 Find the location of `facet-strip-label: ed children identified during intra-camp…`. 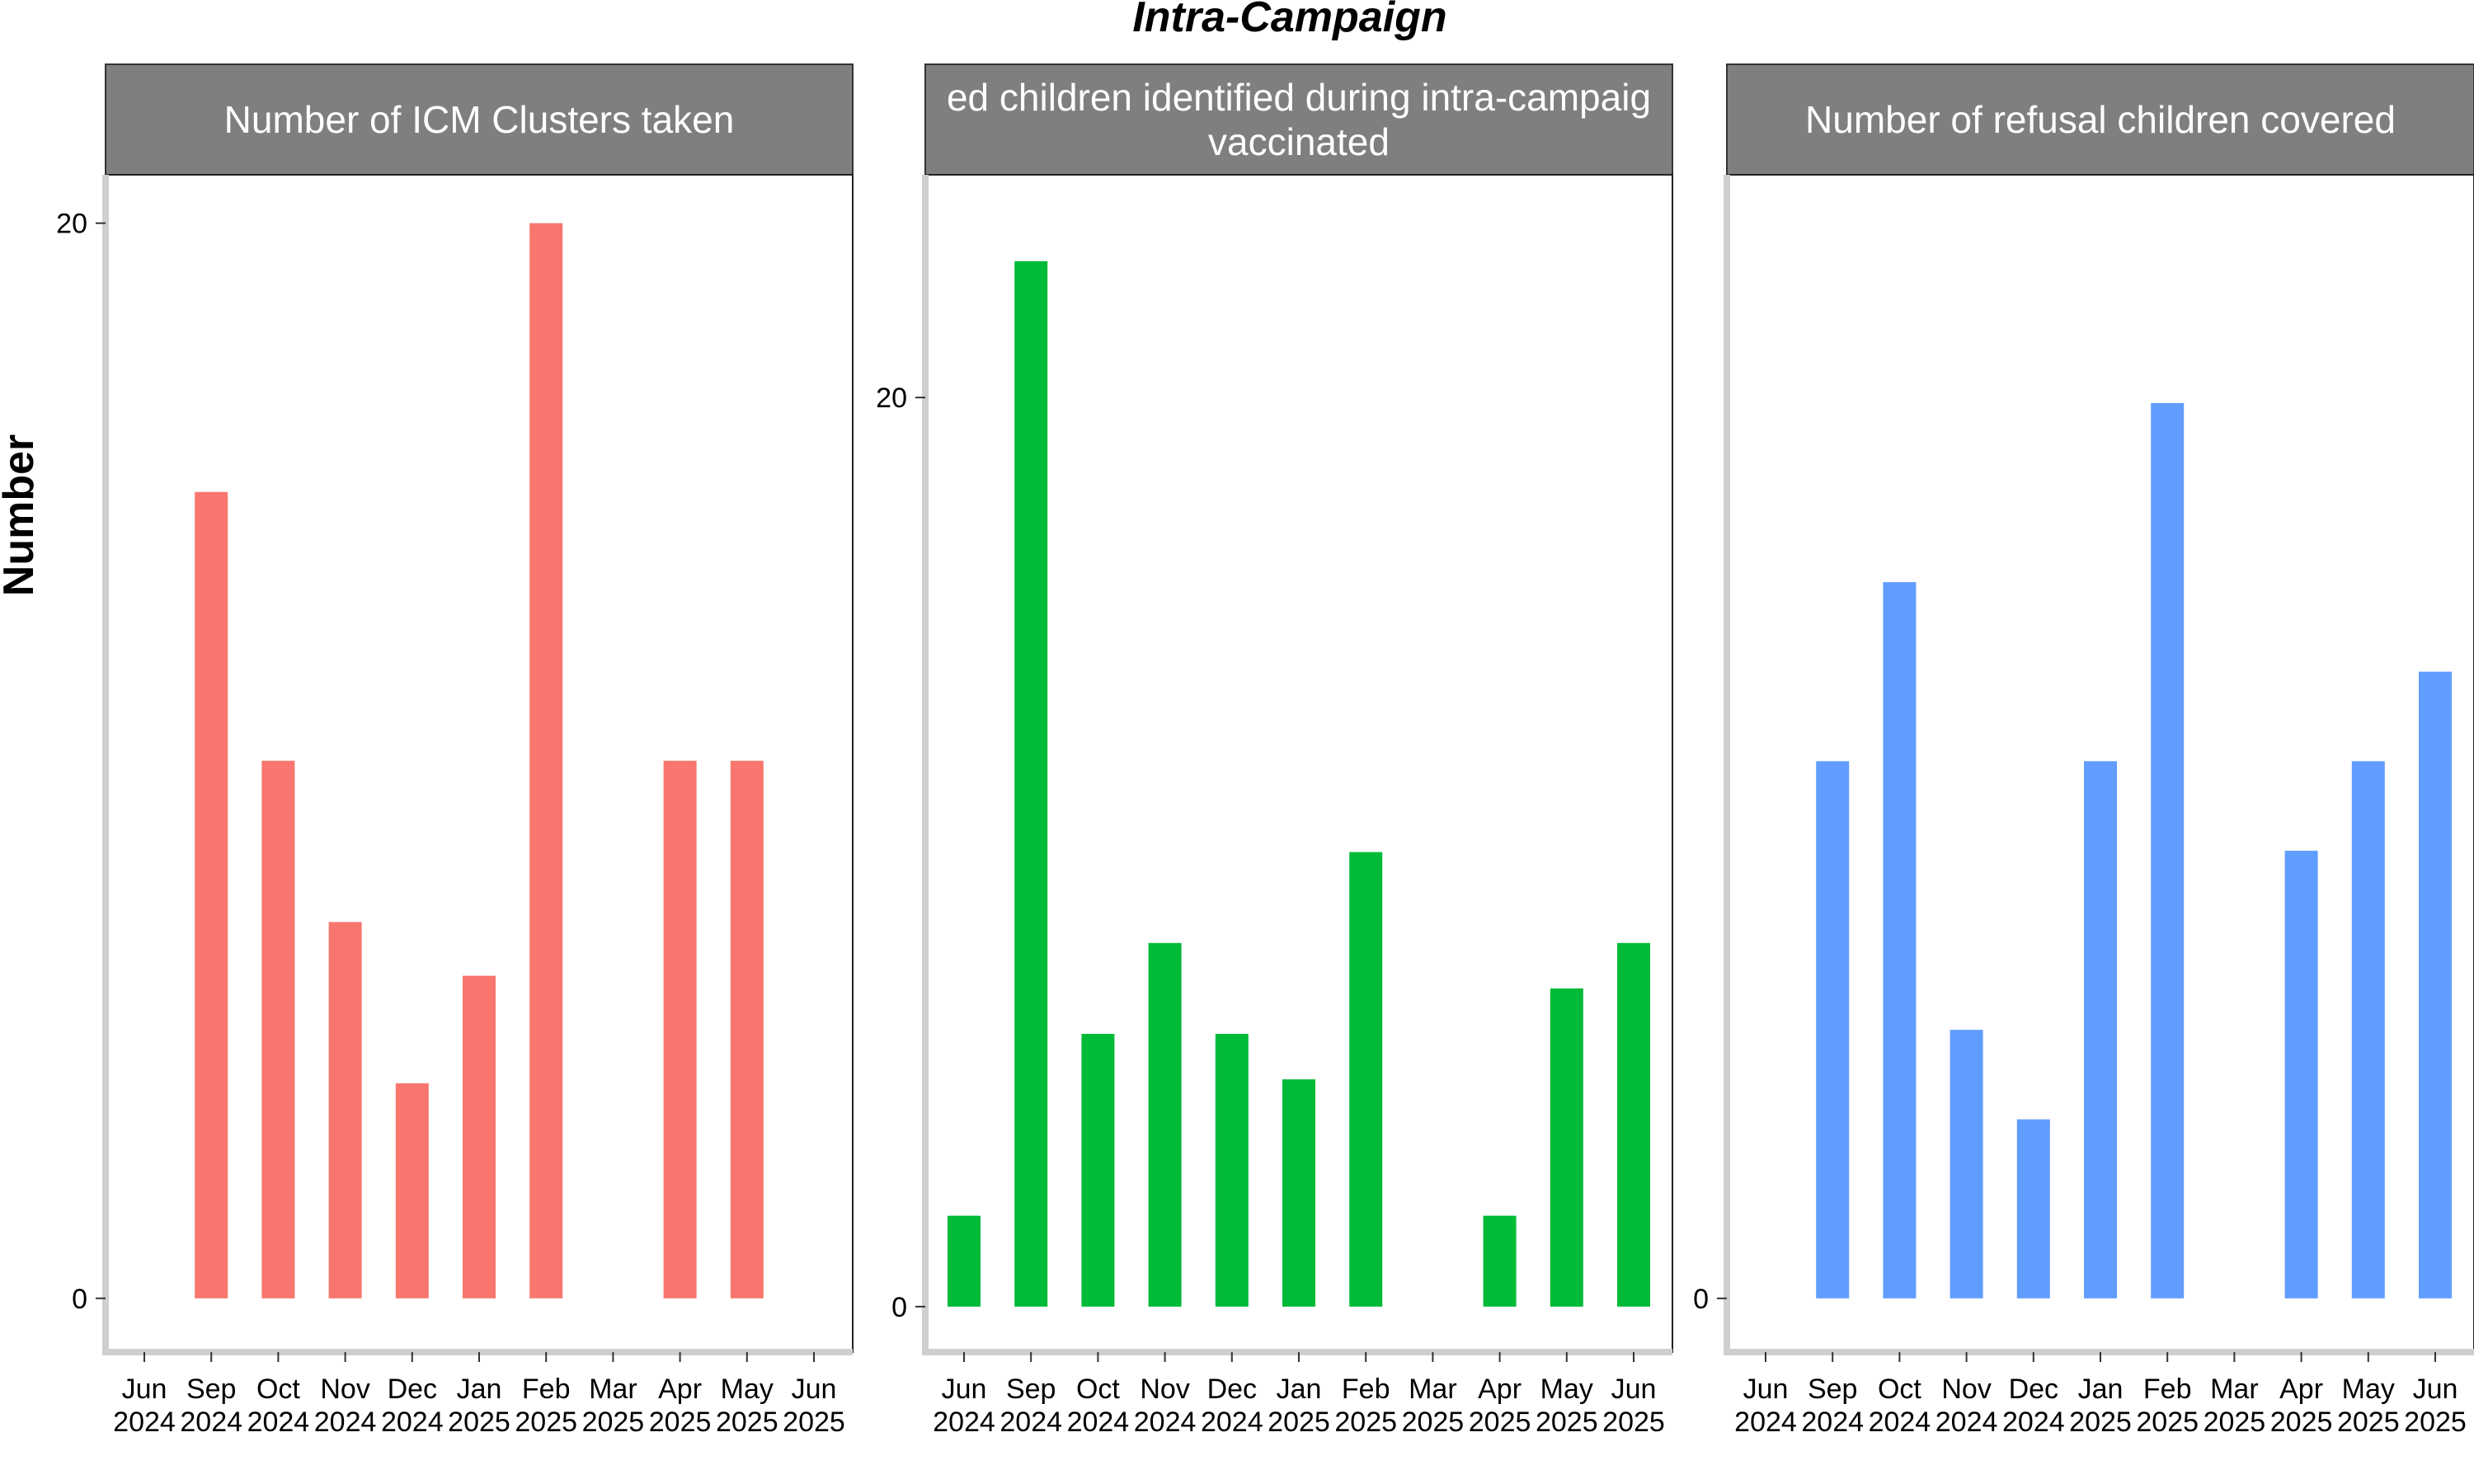

facet-strip-label: ed children identified during intra-camp… is located at coordinates (1299, 97).